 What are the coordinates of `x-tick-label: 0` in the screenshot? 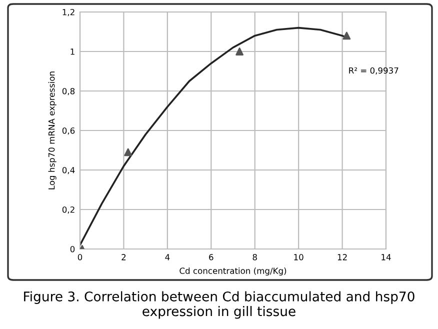 It's located at (80, 257).